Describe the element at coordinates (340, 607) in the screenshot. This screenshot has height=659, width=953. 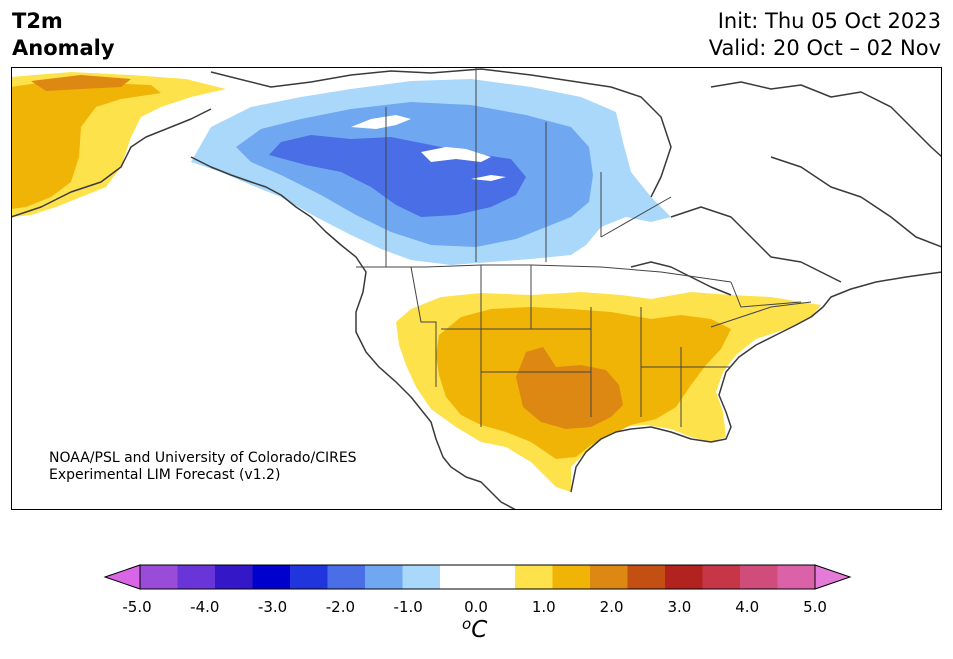
I see `colorbar-tick-label: -2.0` at that location.